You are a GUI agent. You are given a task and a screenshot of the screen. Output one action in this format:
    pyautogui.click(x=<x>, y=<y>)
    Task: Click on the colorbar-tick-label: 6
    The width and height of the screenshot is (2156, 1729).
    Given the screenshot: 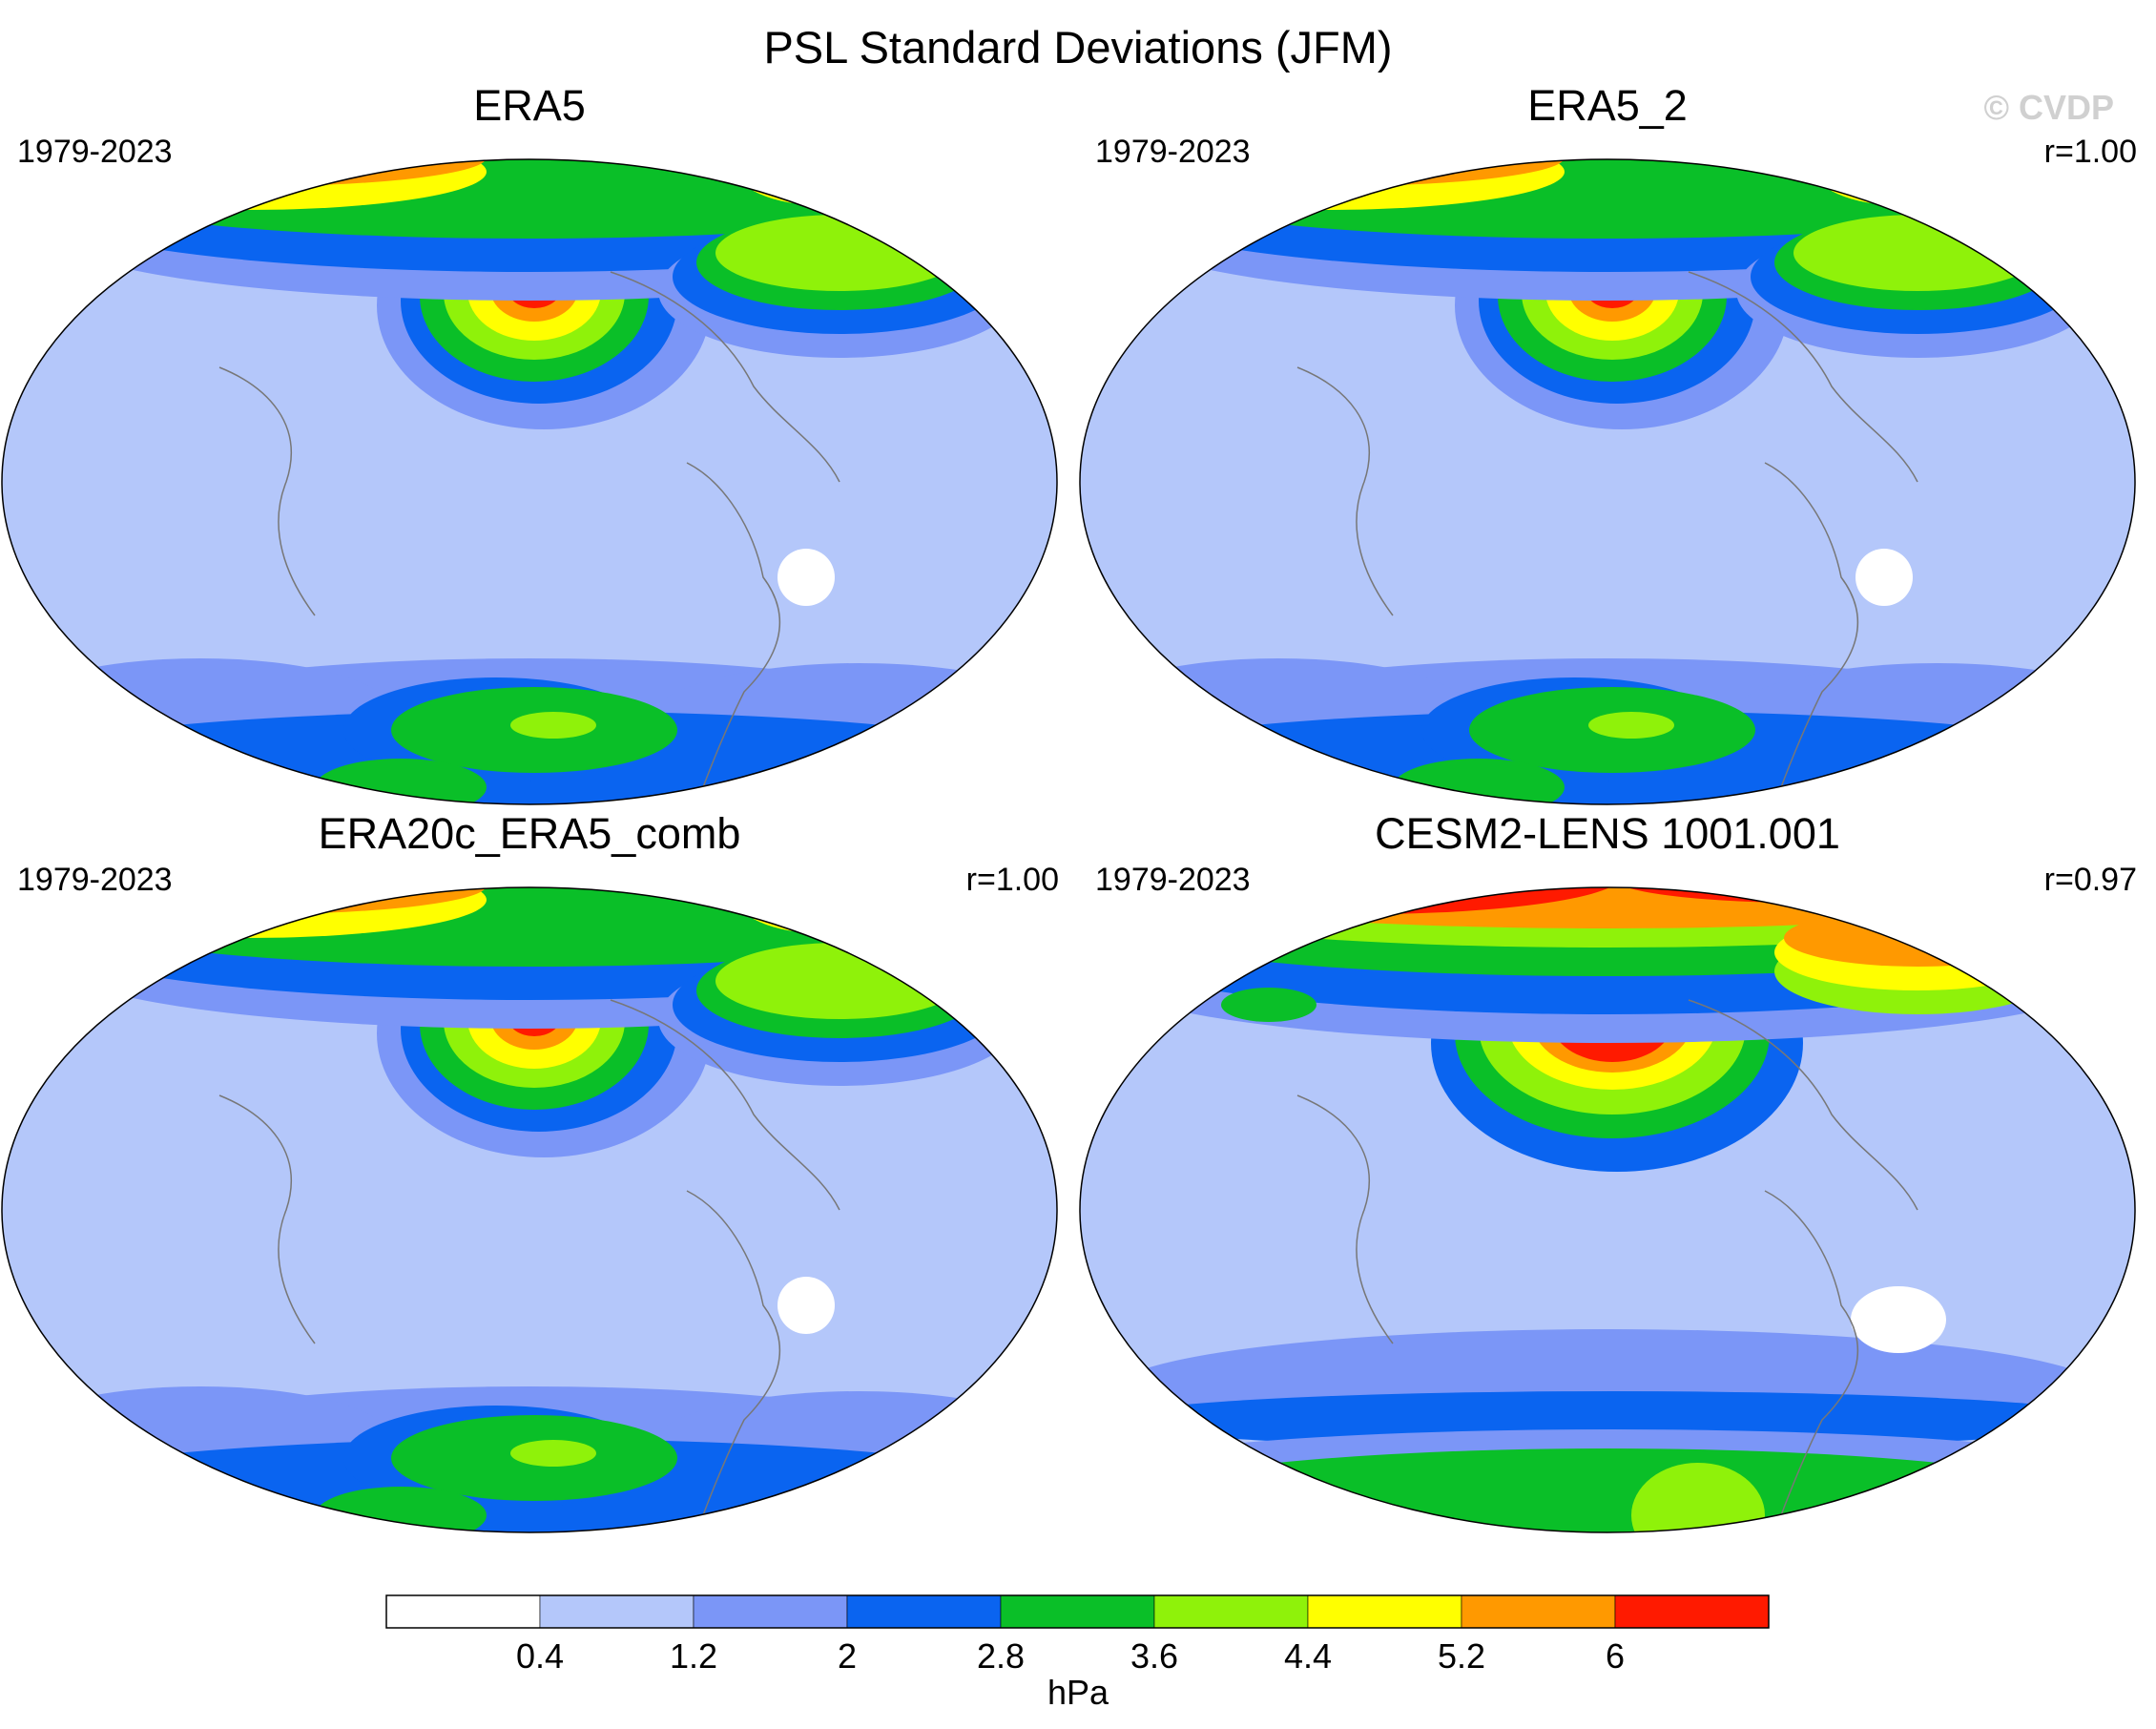 What is the action you would take?
    pyautogui.click(x=1615, y=1656)
    